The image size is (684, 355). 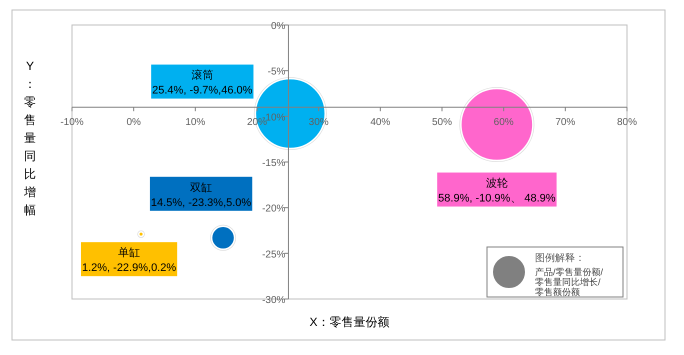 What do you see at coordinates (202, 75) in the screenshot?
I see `text: 滚筒` at bounding box center [202, 75].